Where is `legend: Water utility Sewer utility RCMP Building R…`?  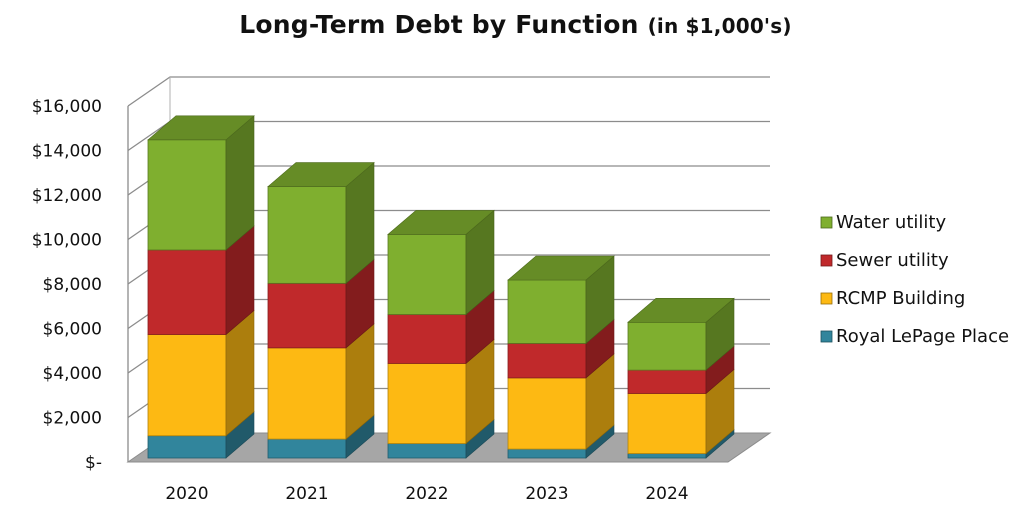 legend: Water utility Sewer utility RCMP Building R… is located at coordinates (914, 279).